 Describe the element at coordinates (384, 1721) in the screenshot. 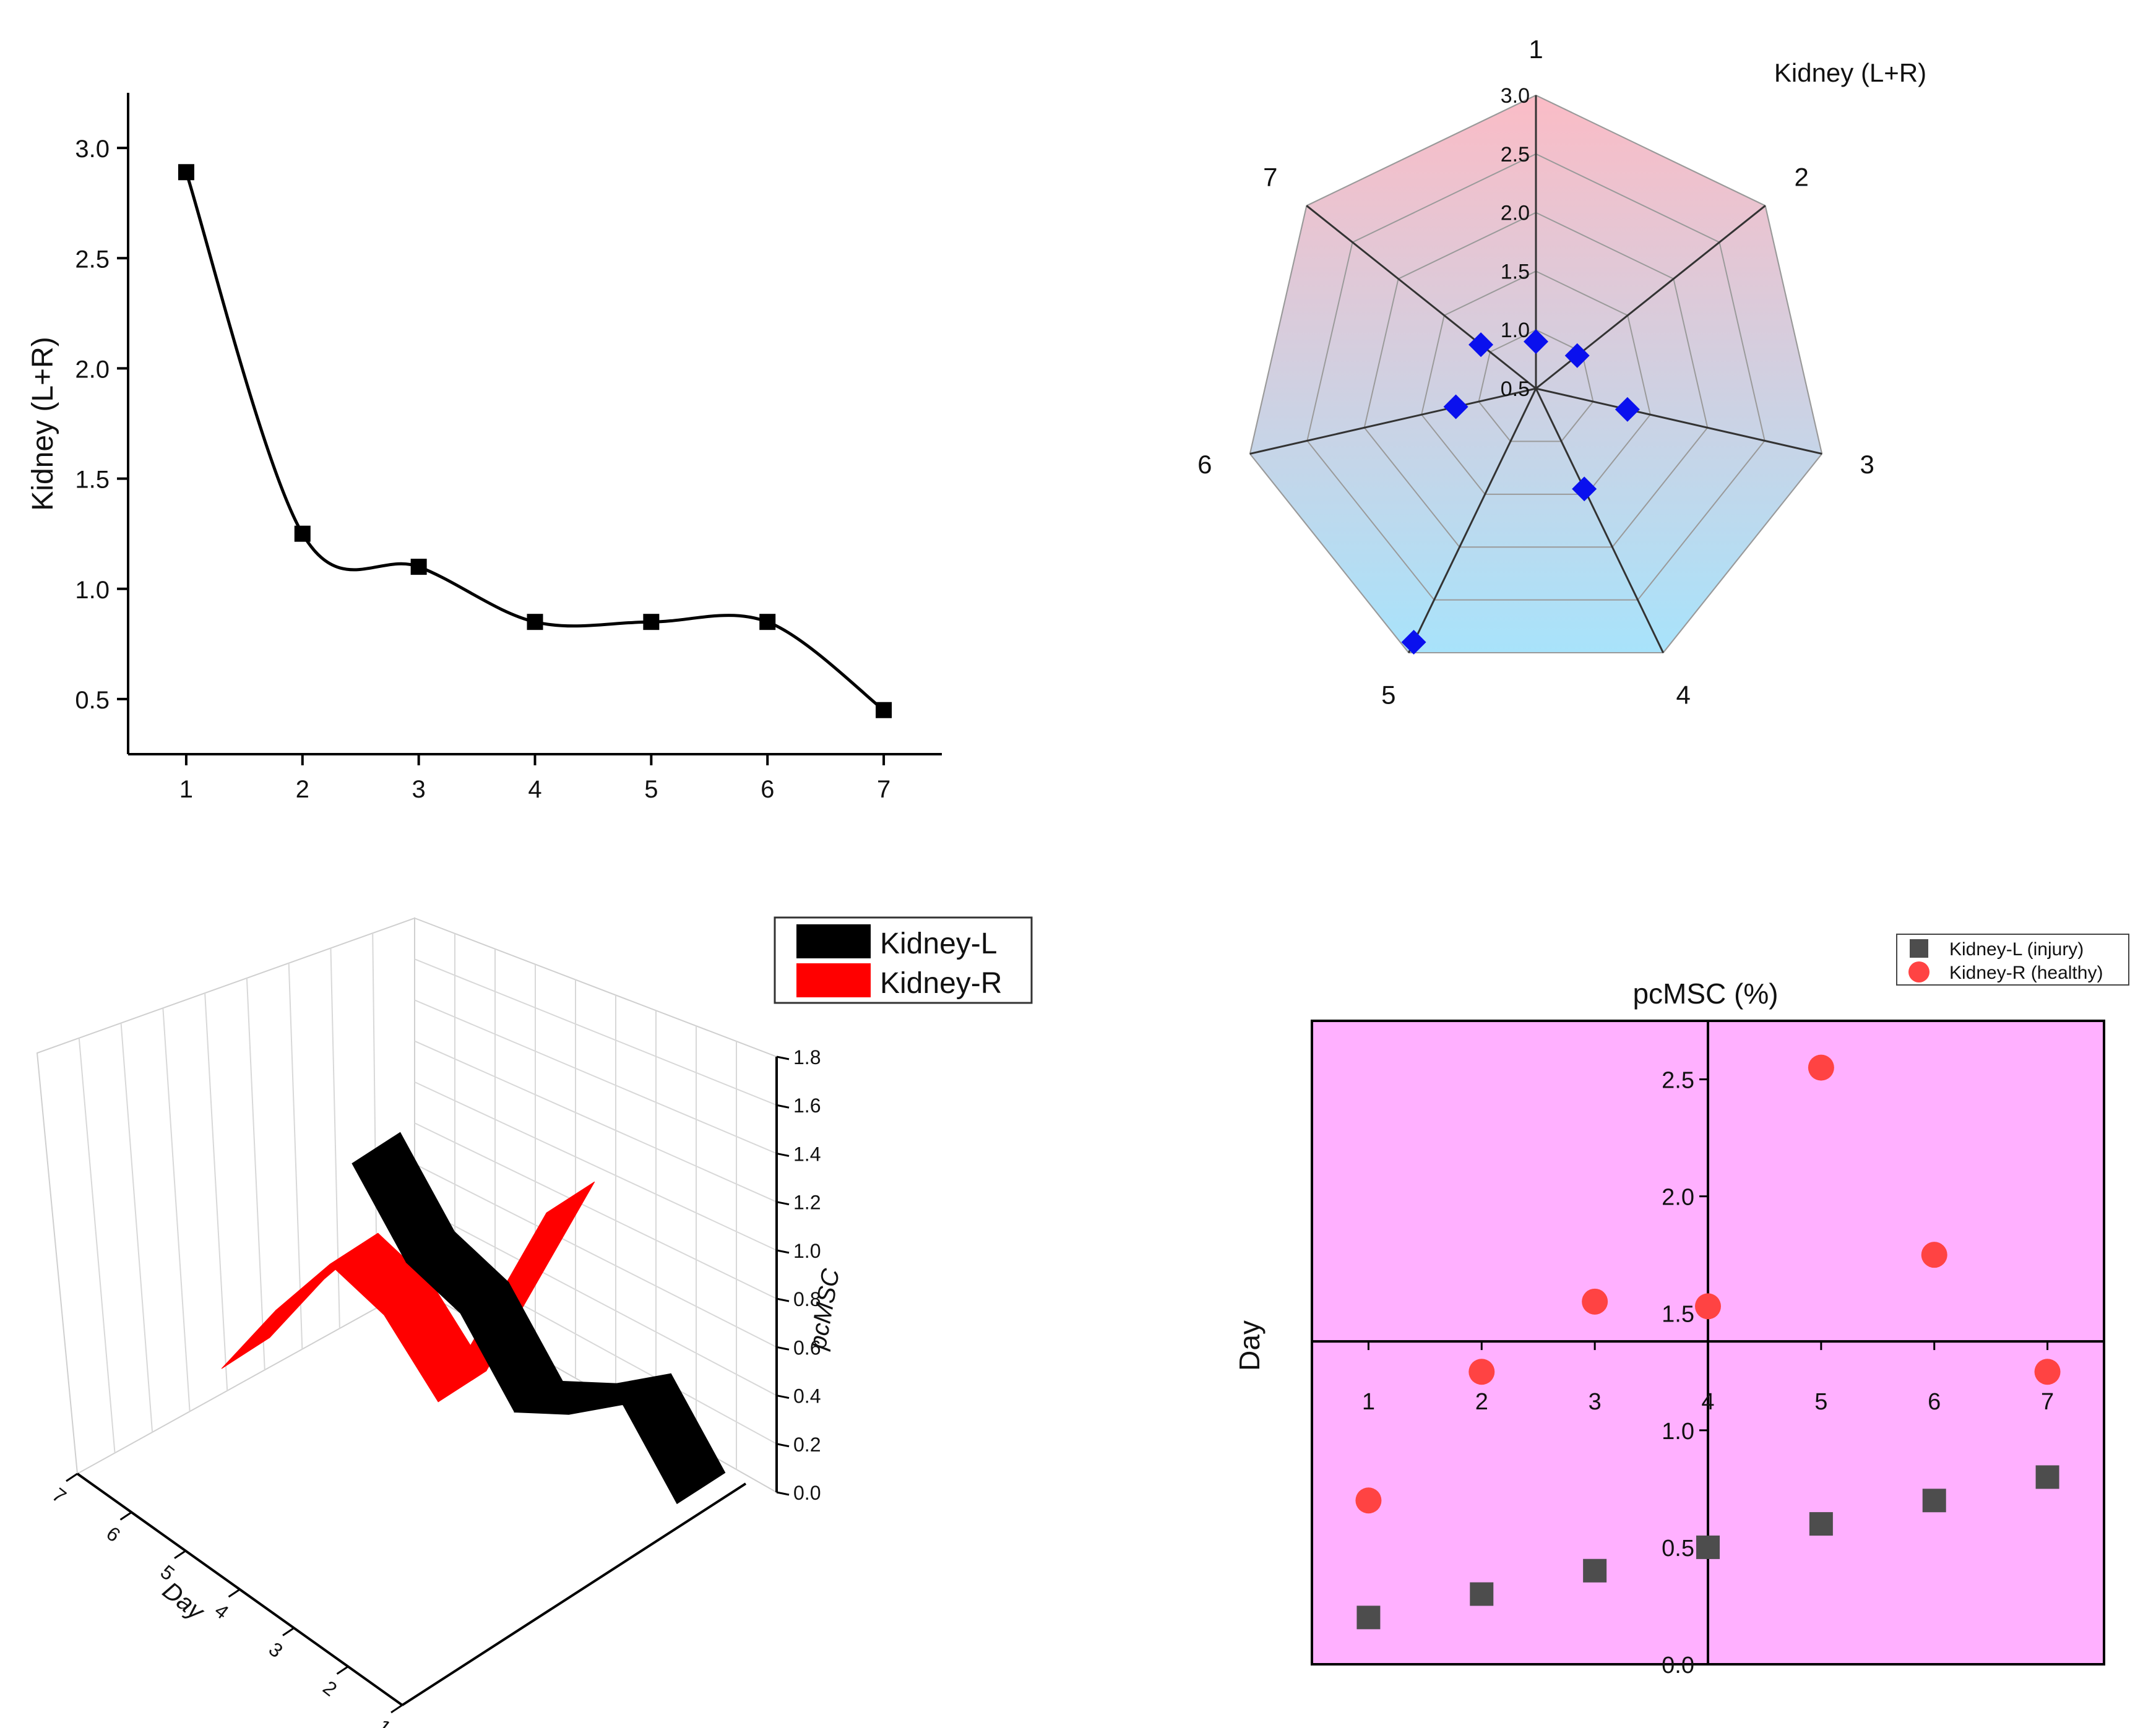

I see `ribbon-day-tick-label: 1` at that location.